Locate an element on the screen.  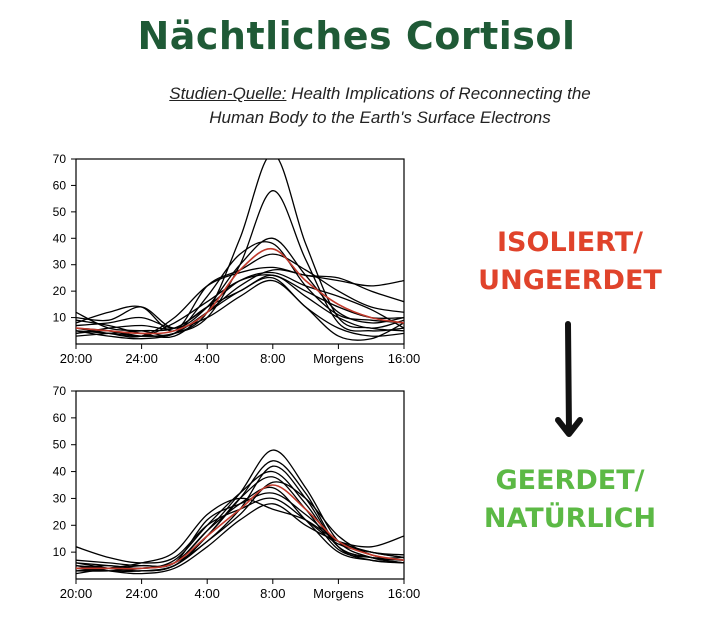
bottom-xtick-label: 8:00 is located at coordinates (272, 593).